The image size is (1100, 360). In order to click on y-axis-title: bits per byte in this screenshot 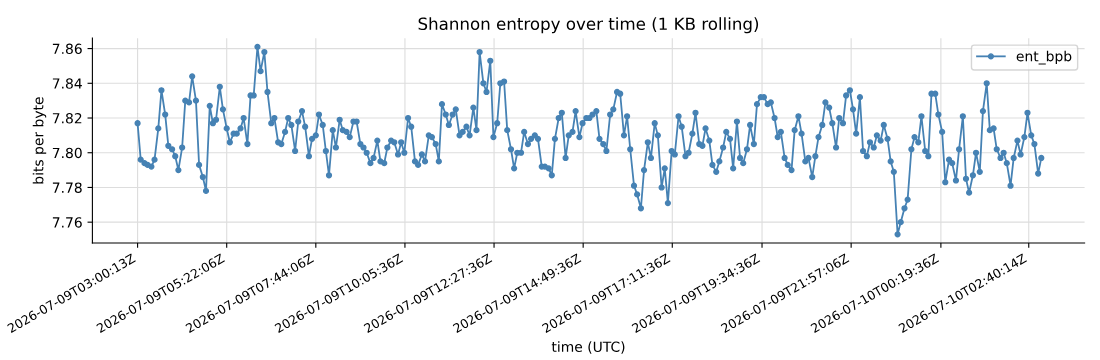, I will do `click(39, 140)`.